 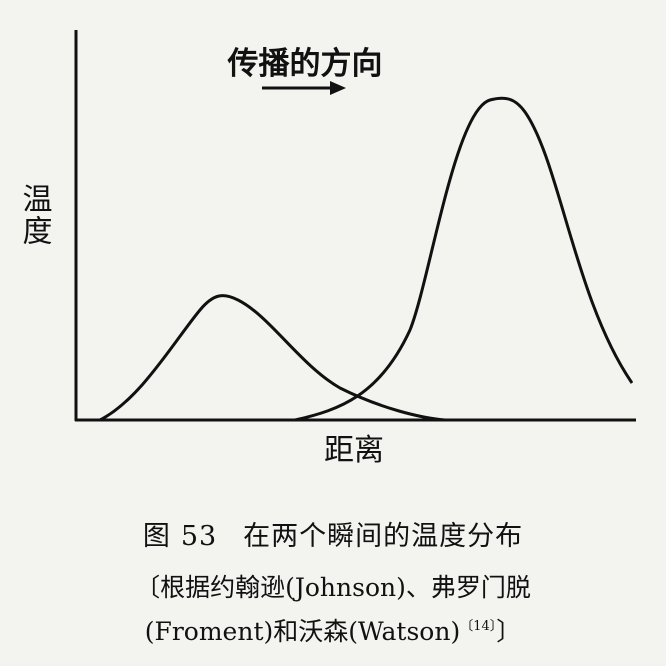 What do you see at coordinates (478, 626) in the screenshot?
I see `caption-reference: 〔14〕` at bounding box center [478, 626].